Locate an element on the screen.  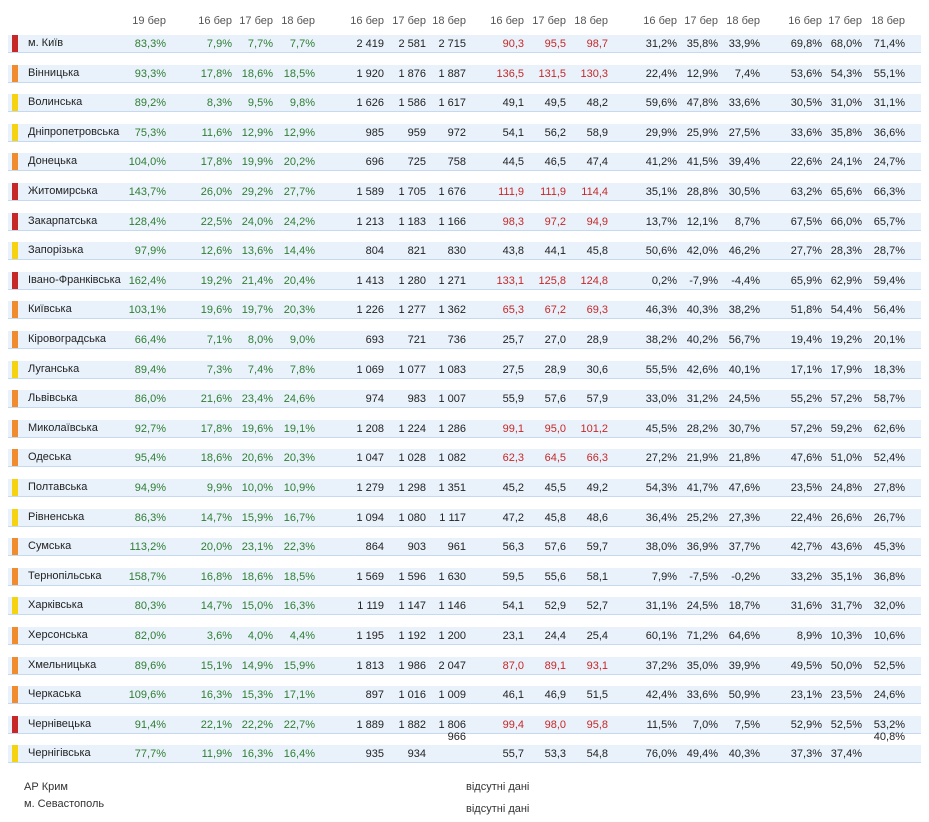
table-cell: 59,7 is located at coordinates (597, 547).